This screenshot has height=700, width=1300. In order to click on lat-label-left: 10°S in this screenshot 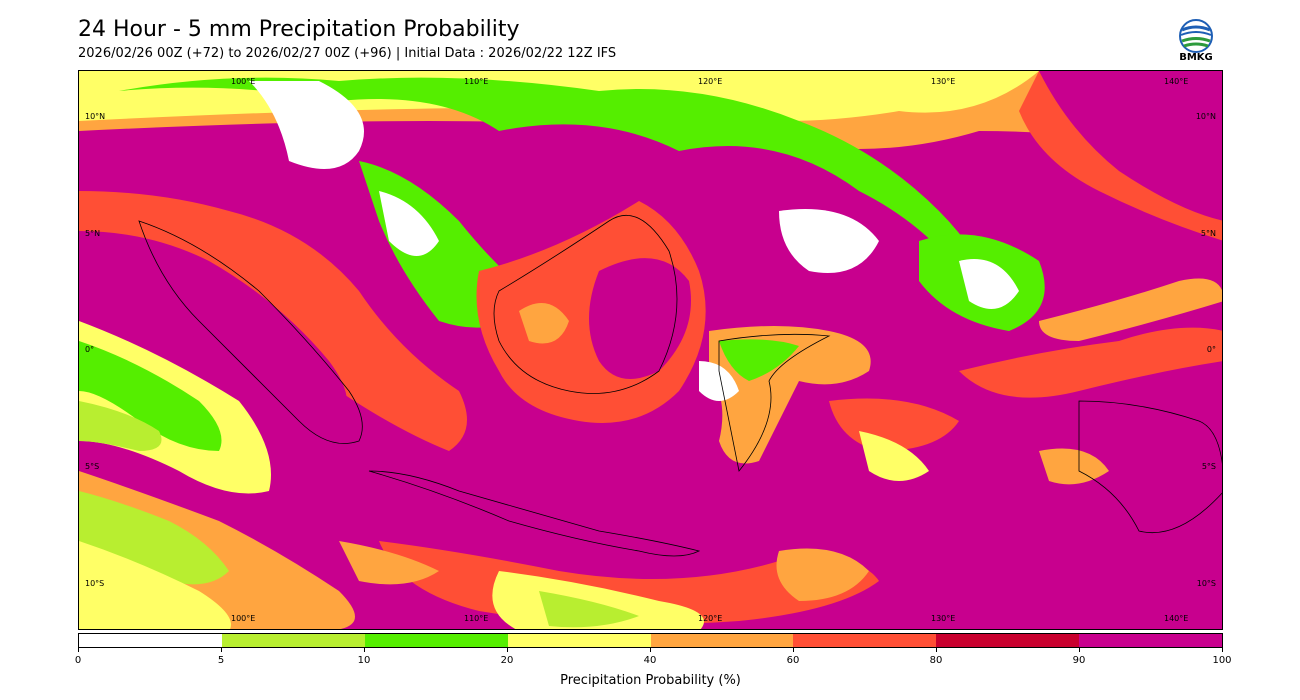, I will do `click(95, 583)`.